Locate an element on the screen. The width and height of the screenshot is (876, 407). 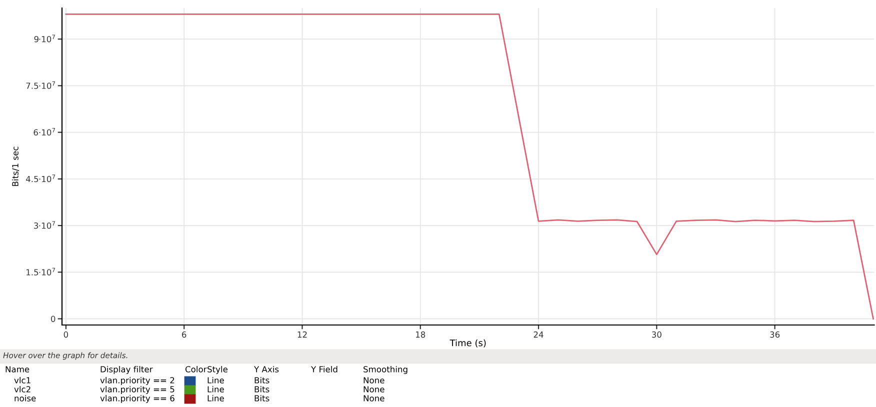
text: Color is located at coordinates (196, 369).